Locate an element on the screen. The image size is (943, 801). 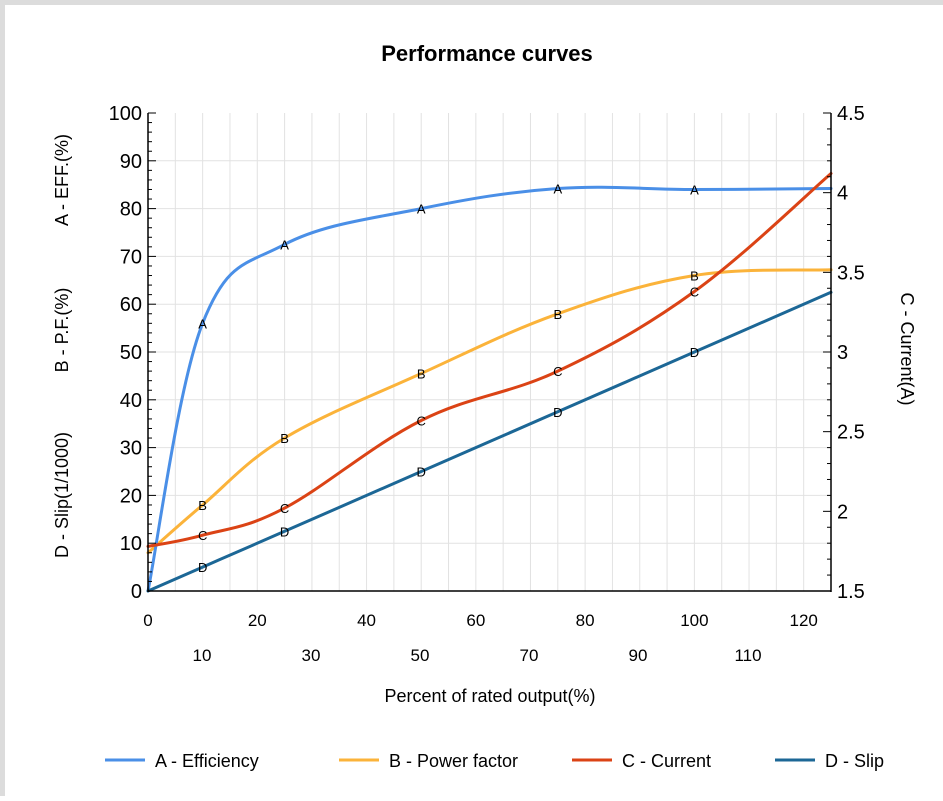
x-tick-label-secondary: 10 is located at coordinates (202, 655).